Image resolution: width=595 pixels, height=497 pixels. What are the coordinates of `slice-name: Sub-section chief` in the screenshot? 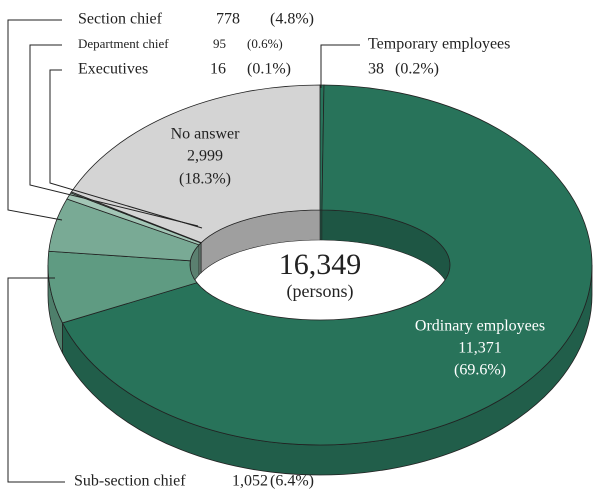 It's located at (130, 481).